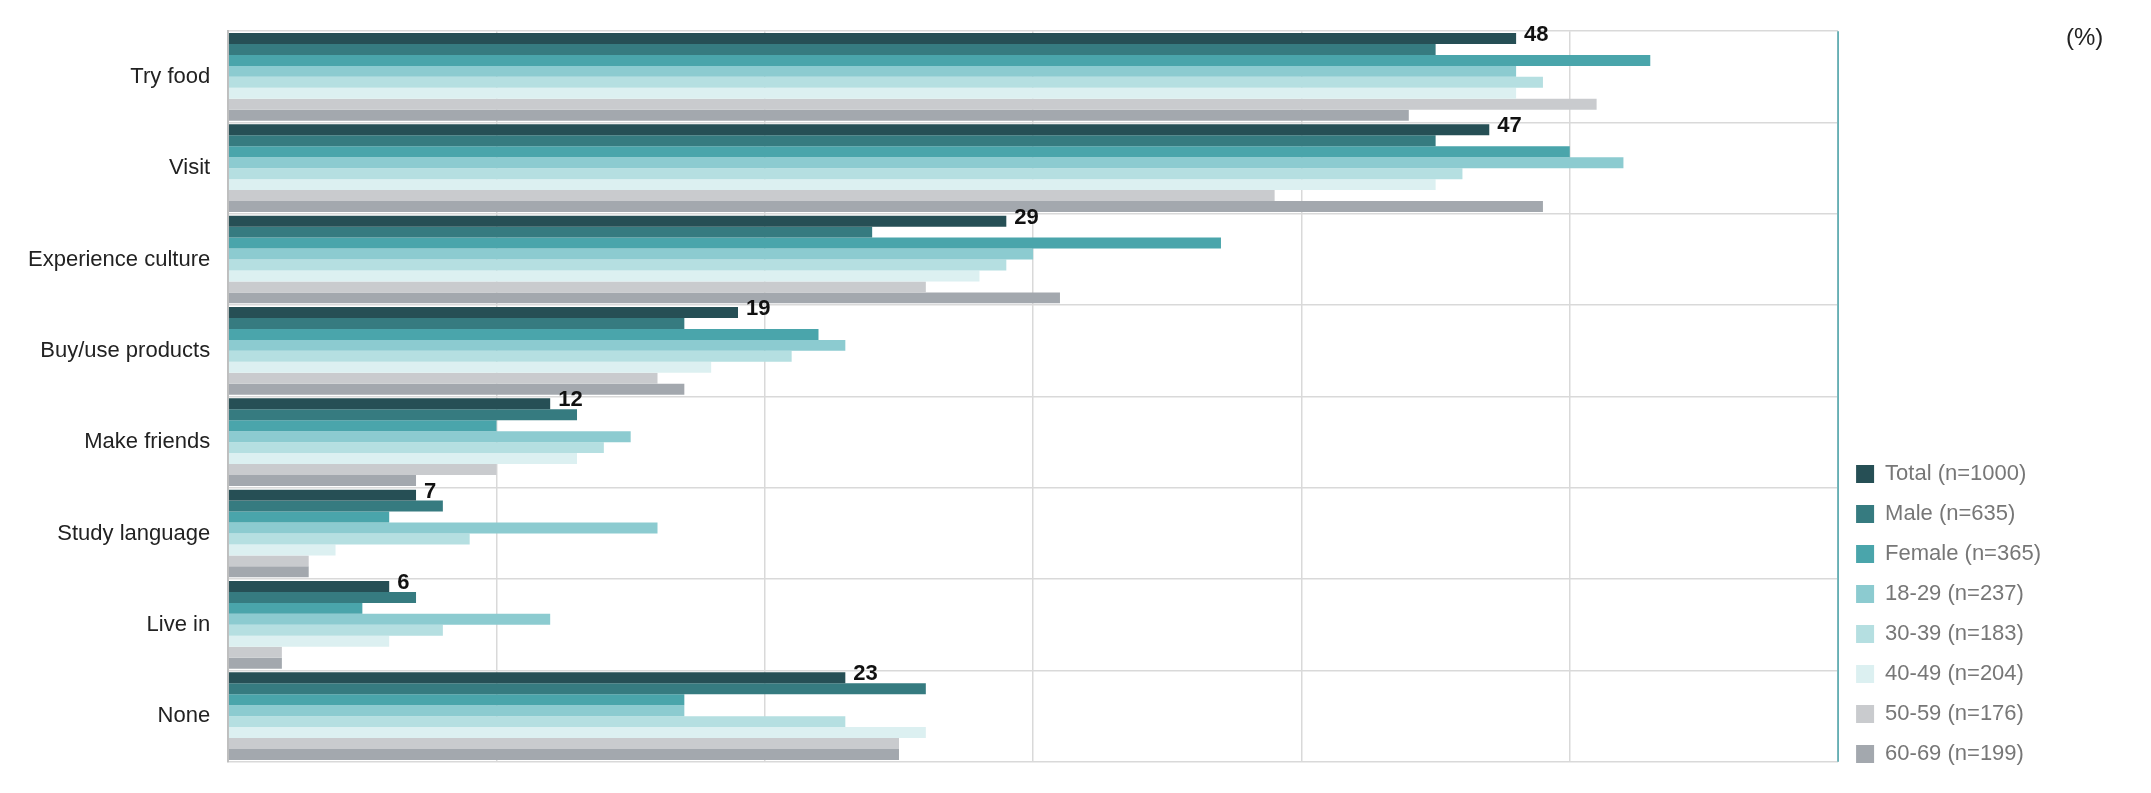 The image size is (2151, 793). Describe the element at coordinates (125, 349) in the screenshot. I see `y-tick-label: Buy/use products` at that location.